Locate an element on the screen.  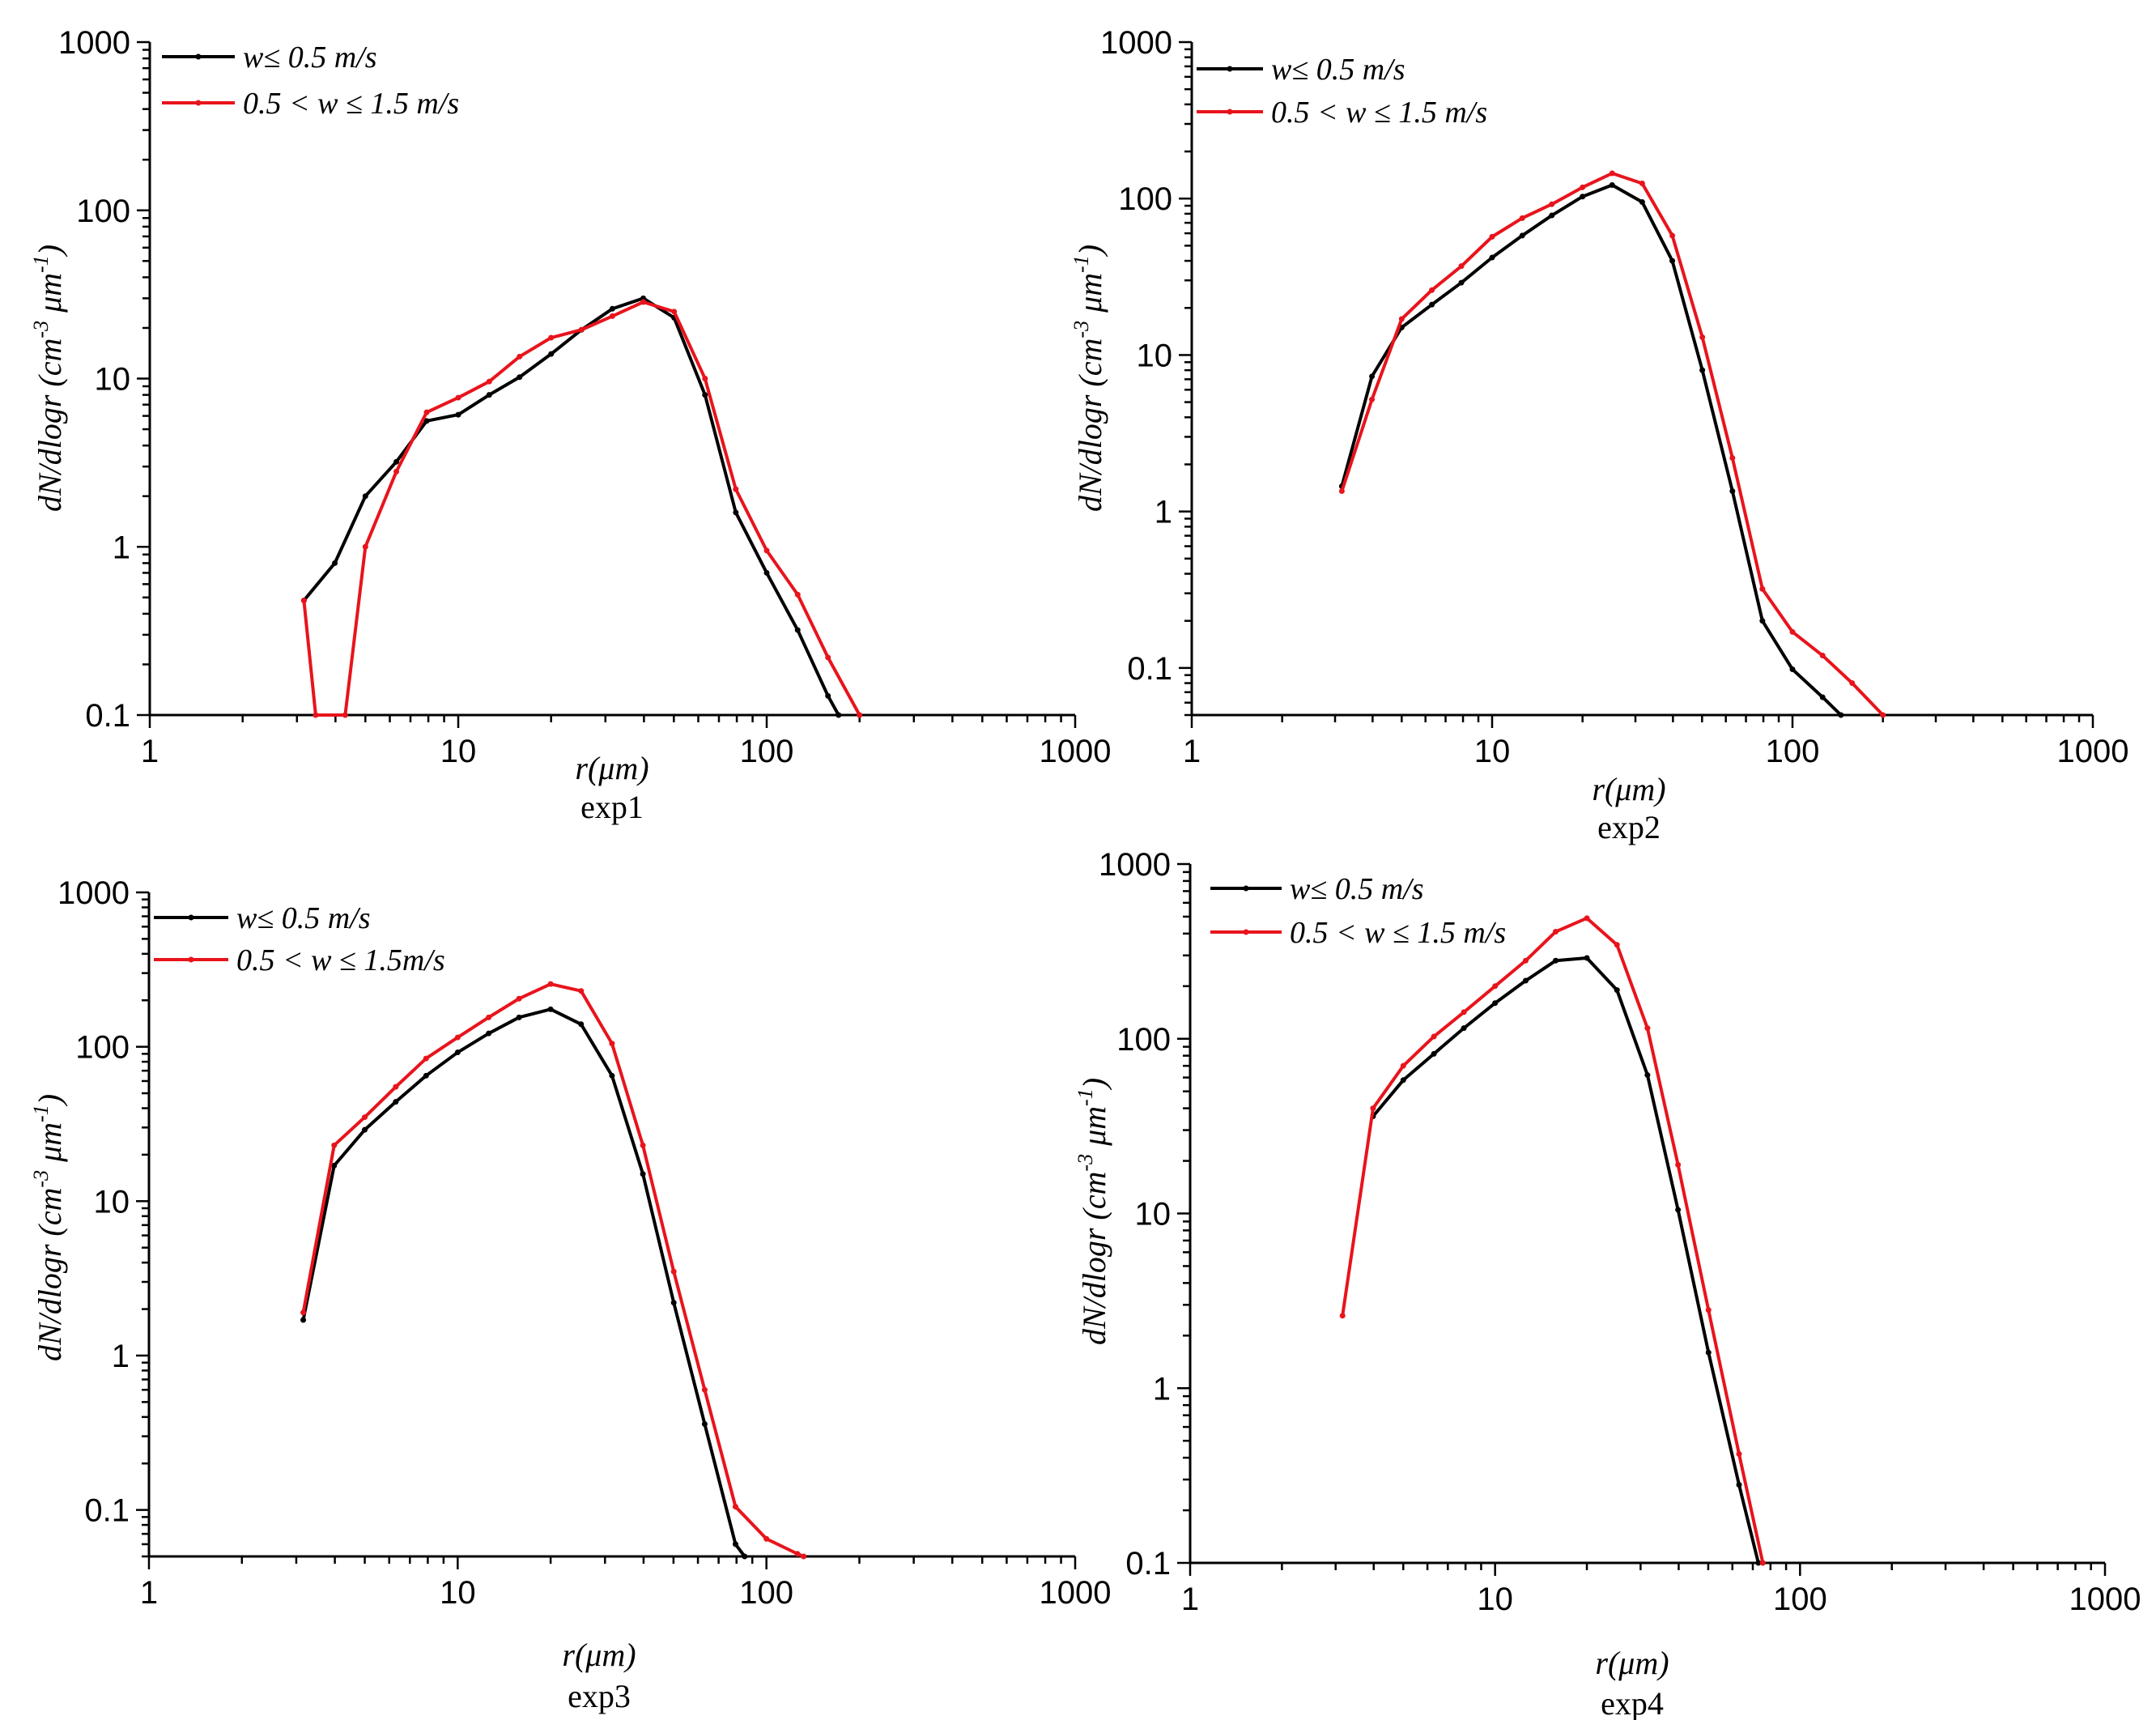
panel-caption: exp3 is located at coordinates (599, 1696).